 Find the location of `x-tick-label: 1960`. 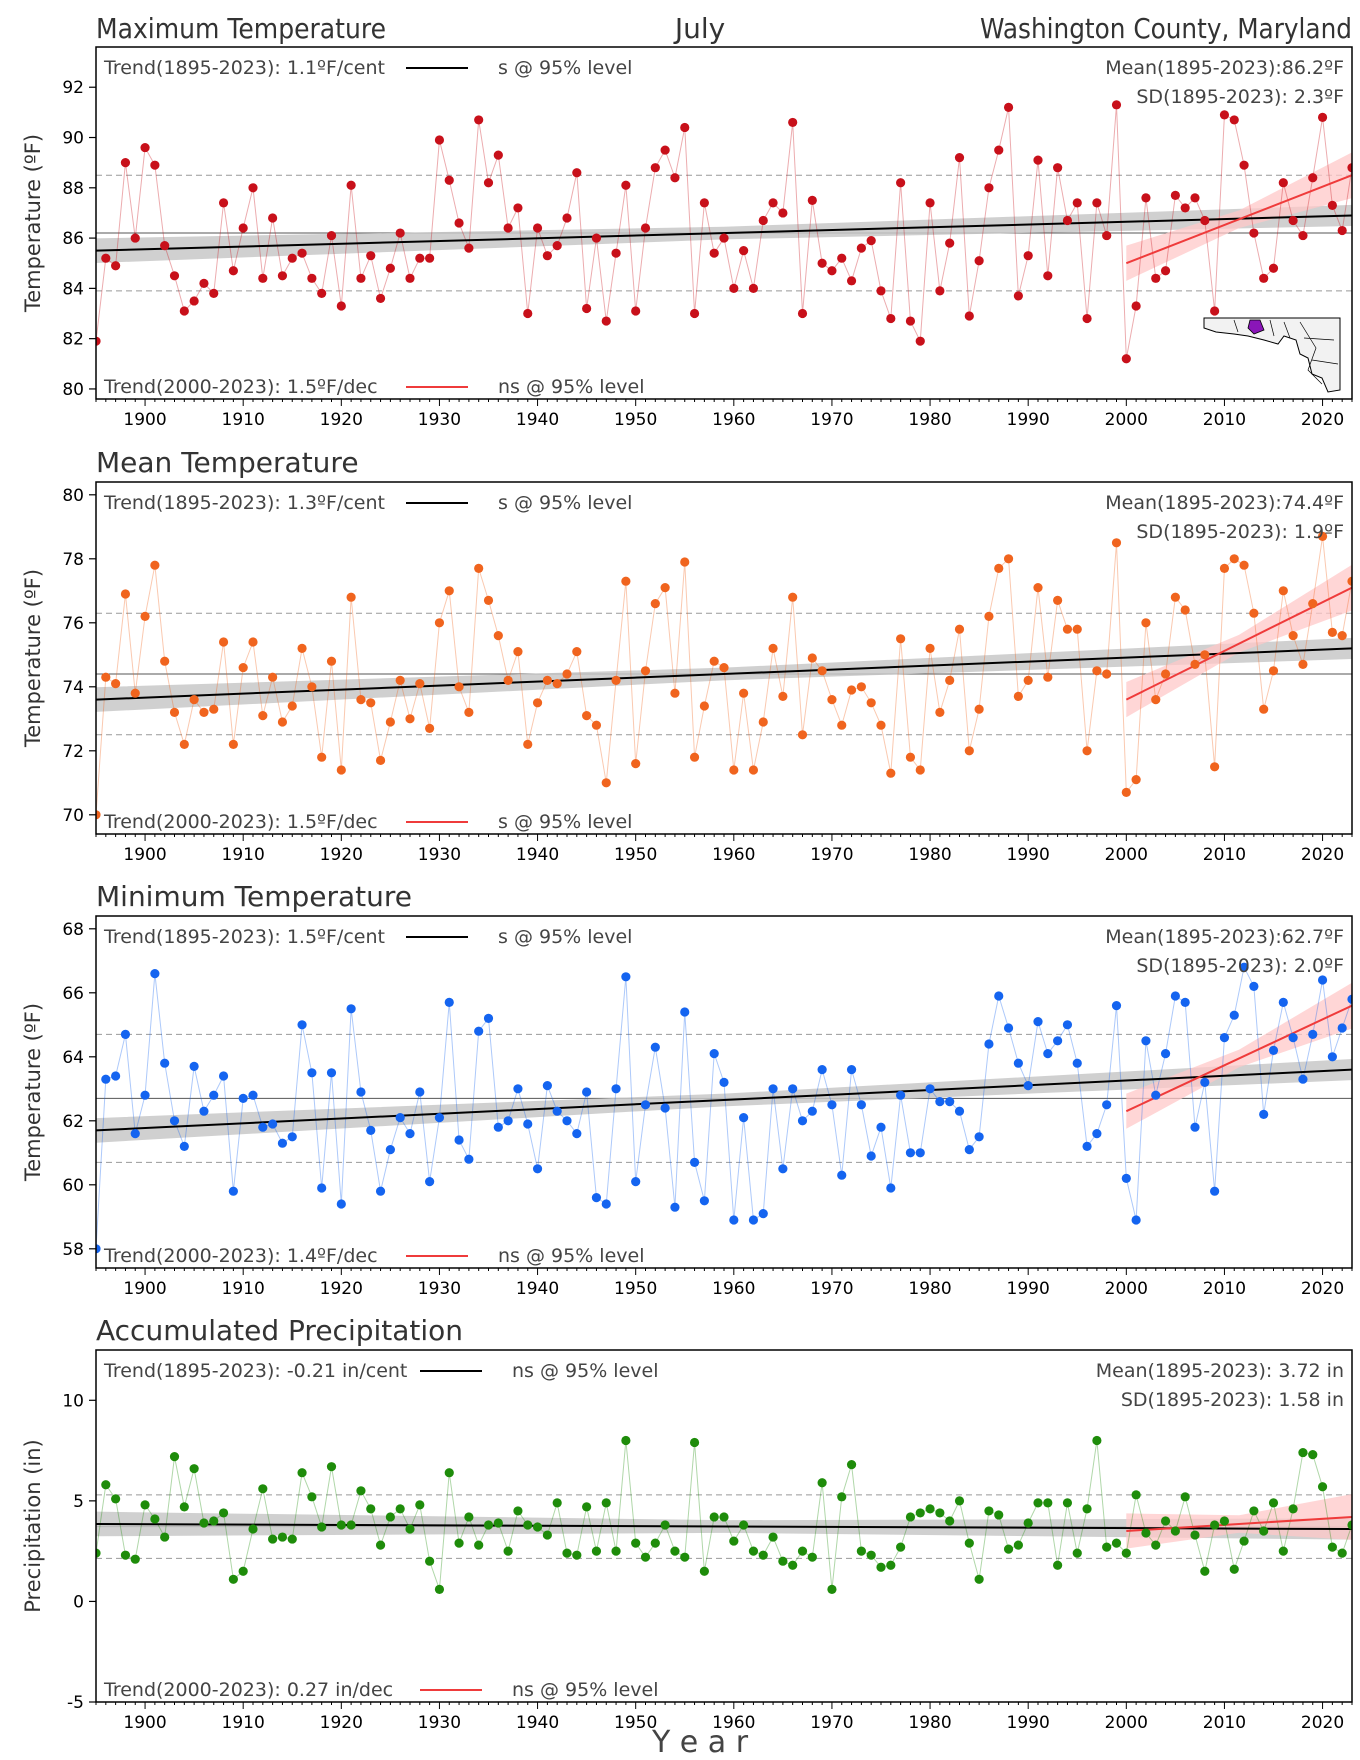

x-tick-label: 1960 is located at coordinates (733, 855).